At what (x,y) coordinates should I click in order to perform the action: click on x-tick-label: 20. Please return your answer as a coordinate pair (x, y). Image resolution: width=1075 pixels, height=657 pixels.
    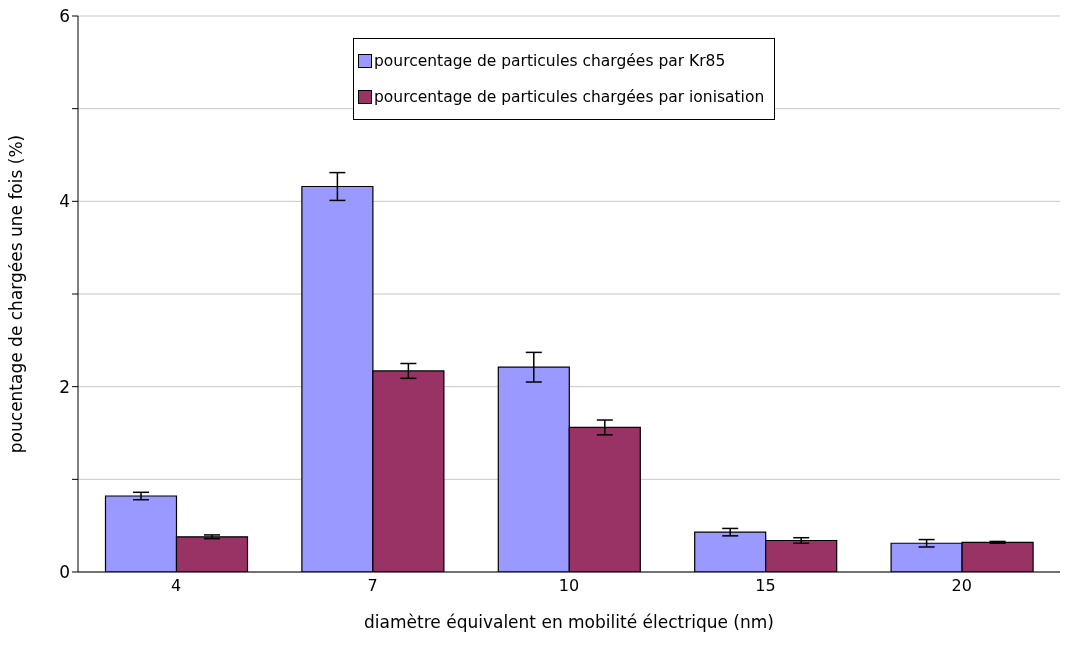
    Looking at the image, I should click on (961, 586).